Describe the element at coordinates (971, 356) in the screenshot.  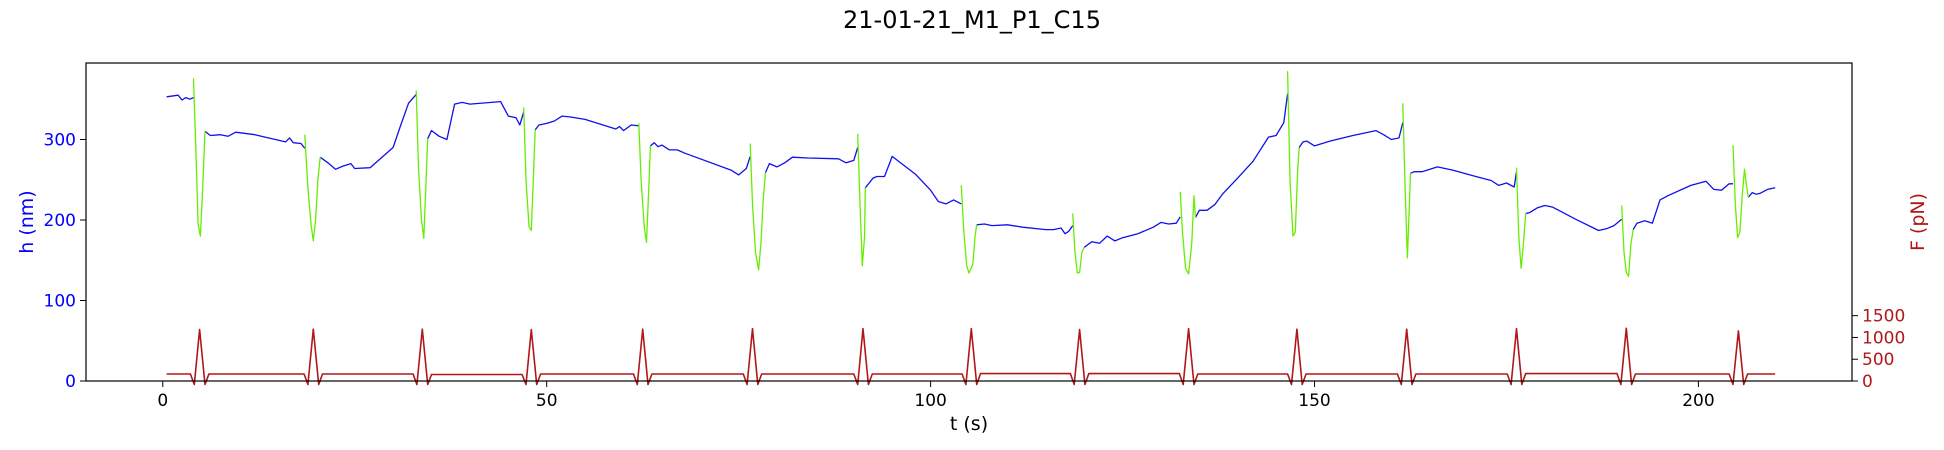
I see `force-line` at that location.